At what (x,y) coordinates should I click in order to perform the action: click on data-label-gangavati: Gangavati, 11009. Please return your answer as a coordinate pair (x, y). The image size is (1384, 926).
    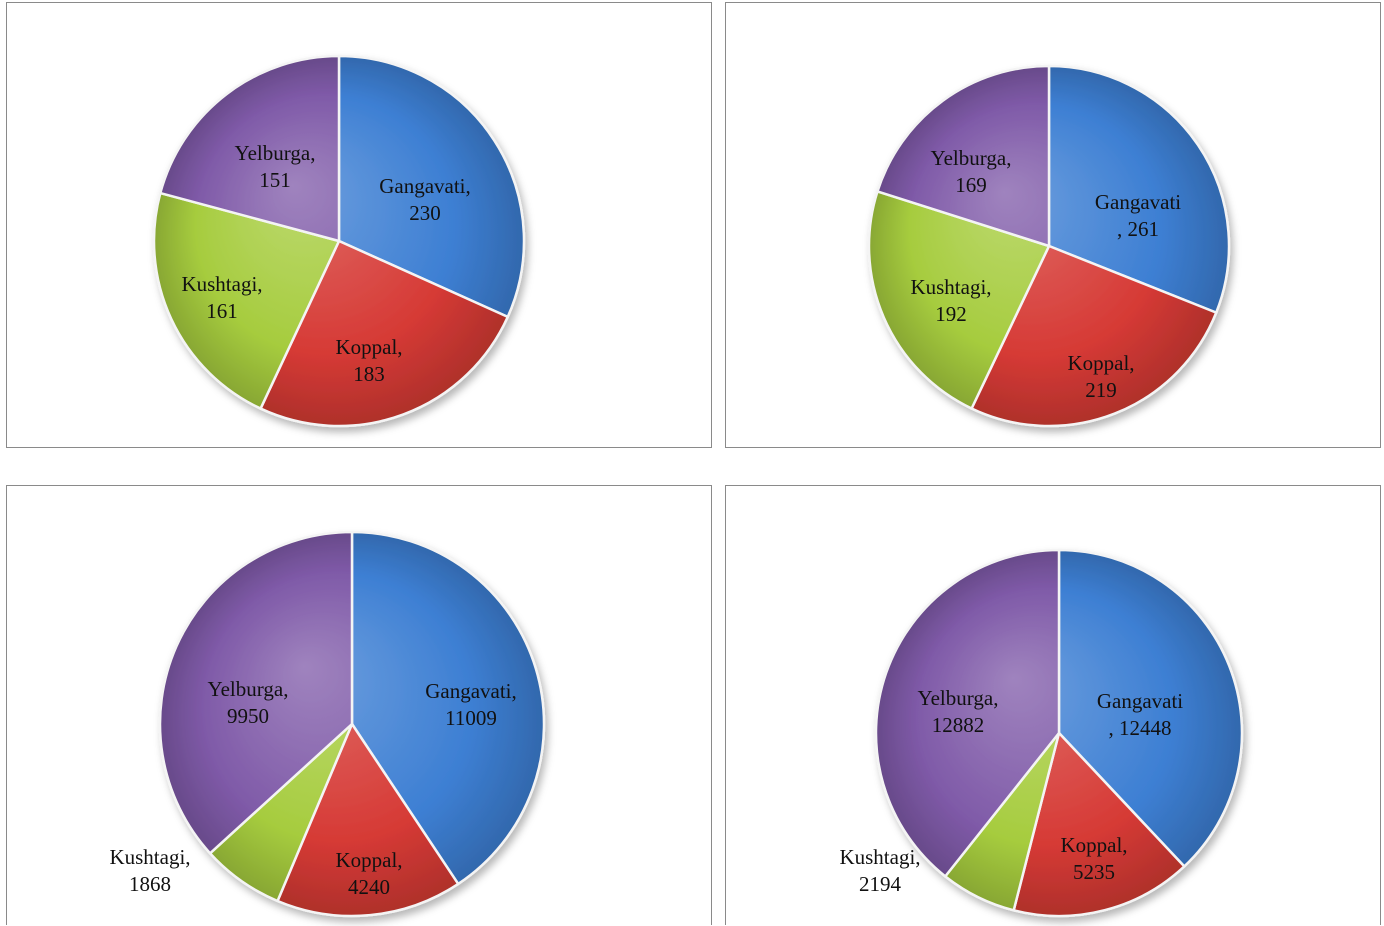
    Looking at the image, I should click on (471, 704).